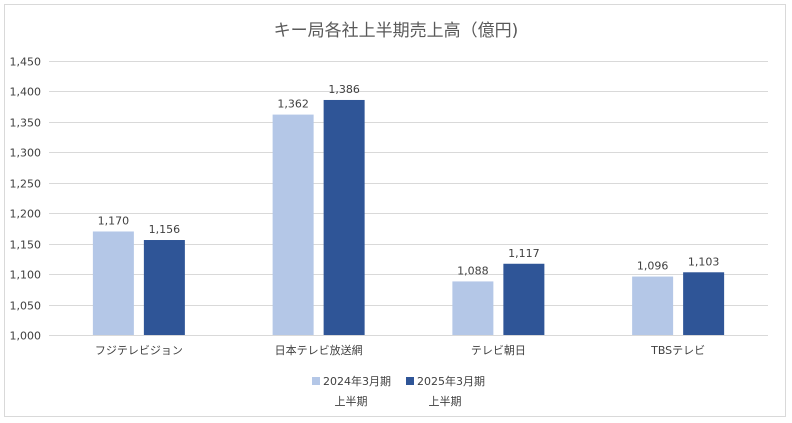  Describe the element at coordinates (524, 253) in the screenshot. I see `data-label: 1,117` at that location.